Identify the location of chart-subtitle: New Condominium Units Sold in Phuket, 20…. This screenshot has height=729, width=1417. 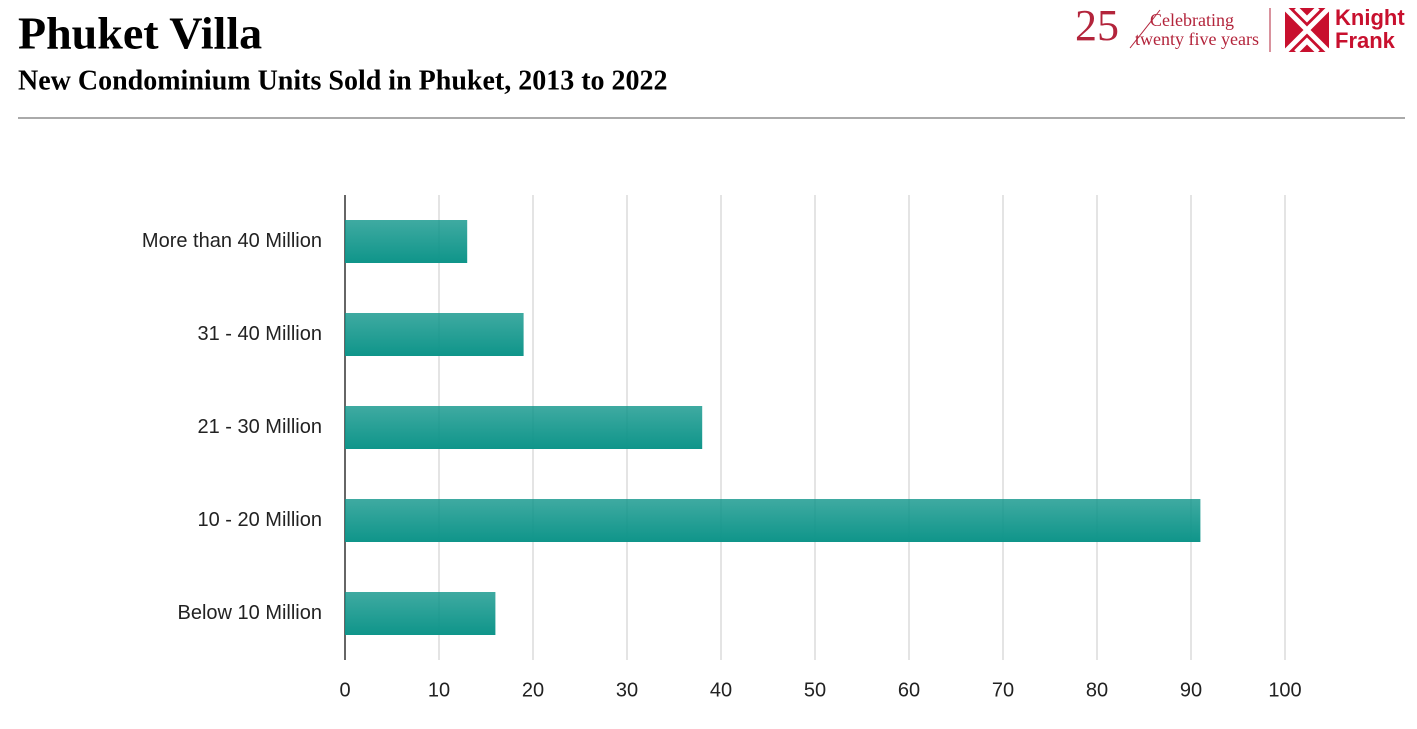
(343, 80).